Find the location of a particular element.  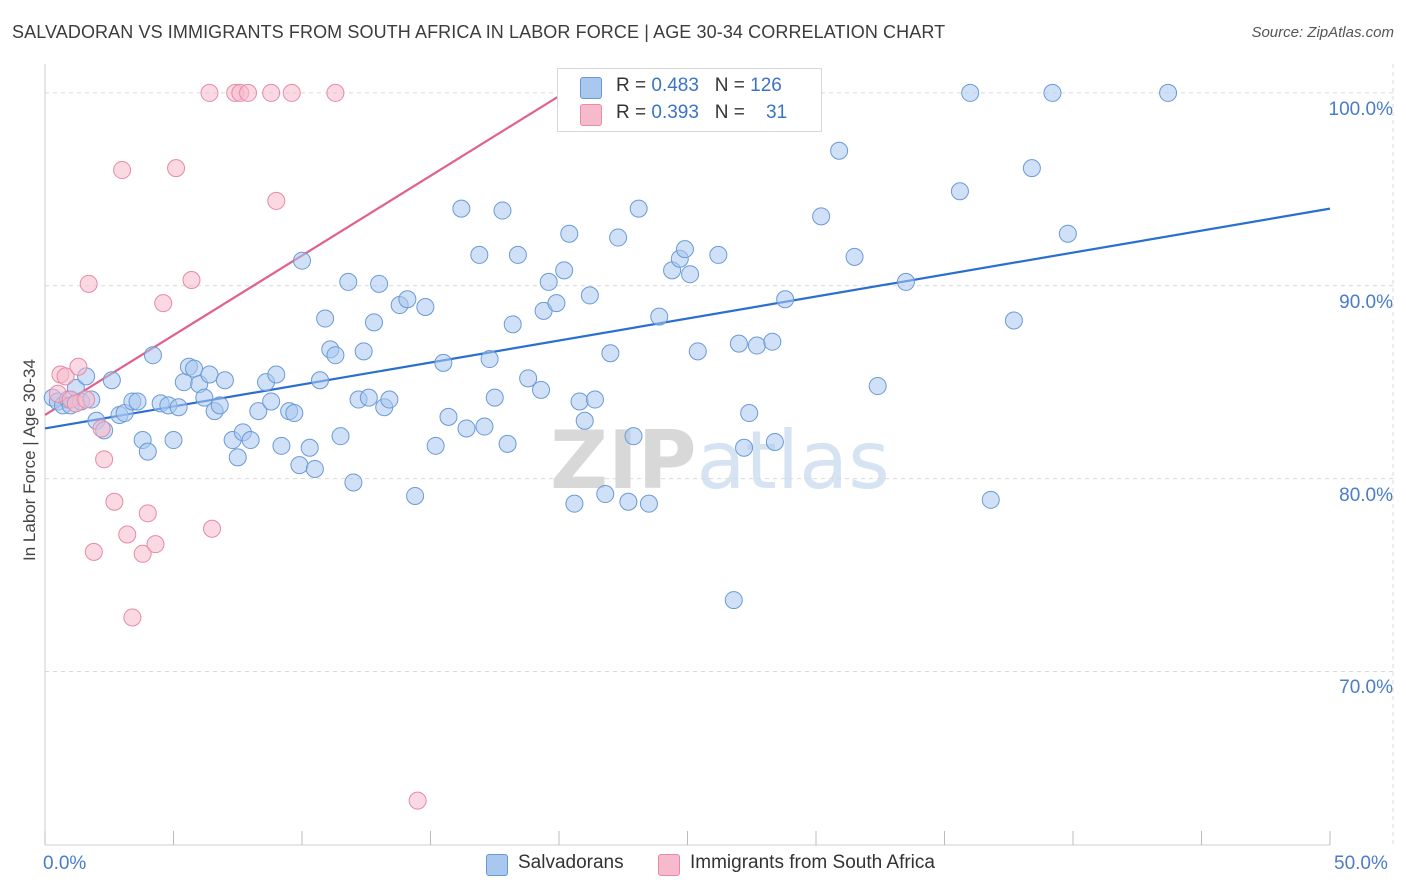

legend-n-label: N = is located at coordinates (729, 85).